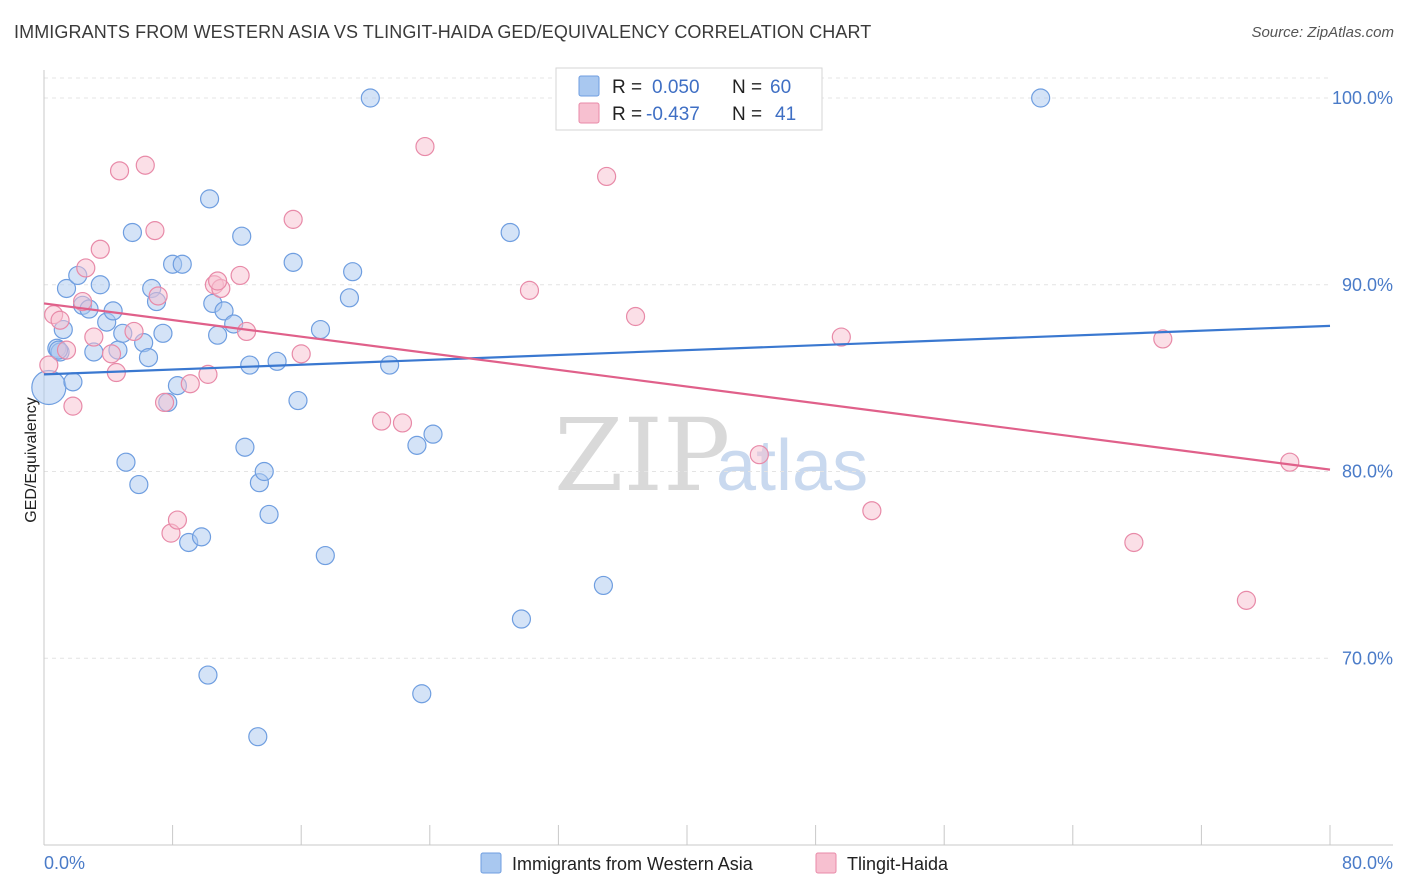 Image resolution: width=1406 pixels, height=892 pixels. What do you see at coordinates (687, 350) in the screenshot?
I see `trend-line-western-asia` at bounding box center [687, 350].